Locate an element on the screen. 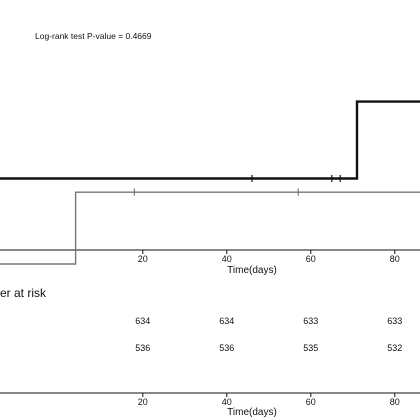  risk-cell-r1-c2: 634 is located at coordinates (226, 321).